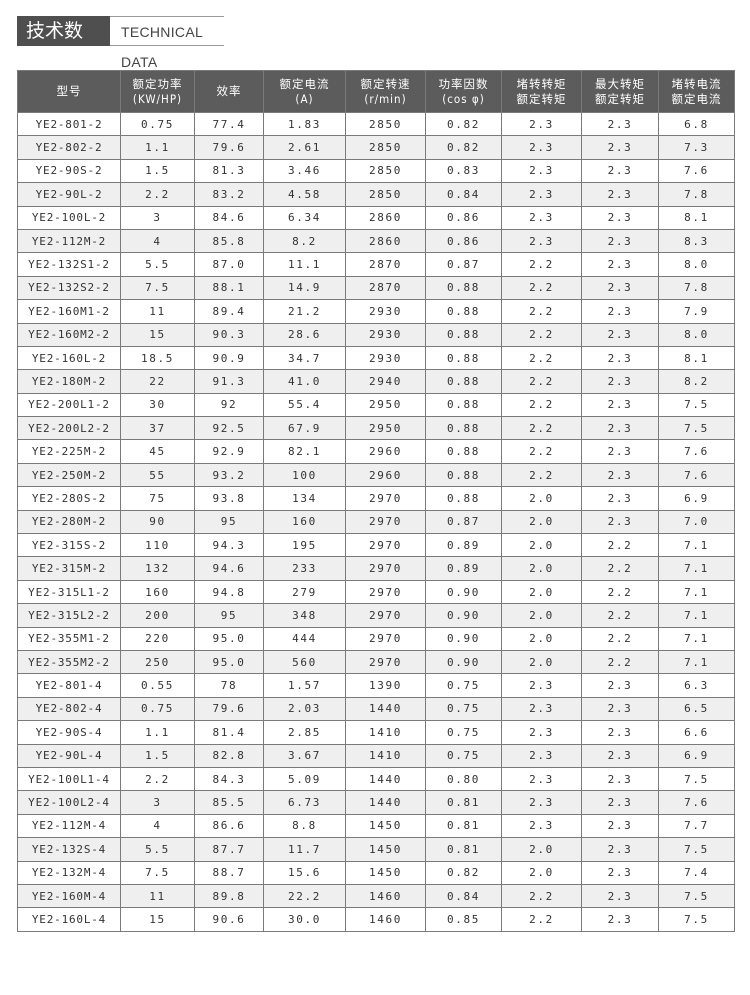 The height and width of the screenshot is (995, 750). What do you see at coordinates (229, 685) in the screenshot?
I see `value-cell: 78` at bounding box center [229, 685].